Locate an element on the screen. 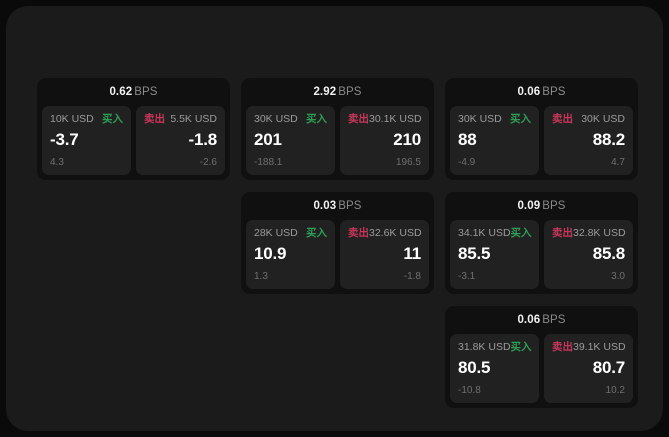 The width and height of the screenshot is (669, 437). sell-size-label: 5.5K USD is located at coordinates (193, 119).